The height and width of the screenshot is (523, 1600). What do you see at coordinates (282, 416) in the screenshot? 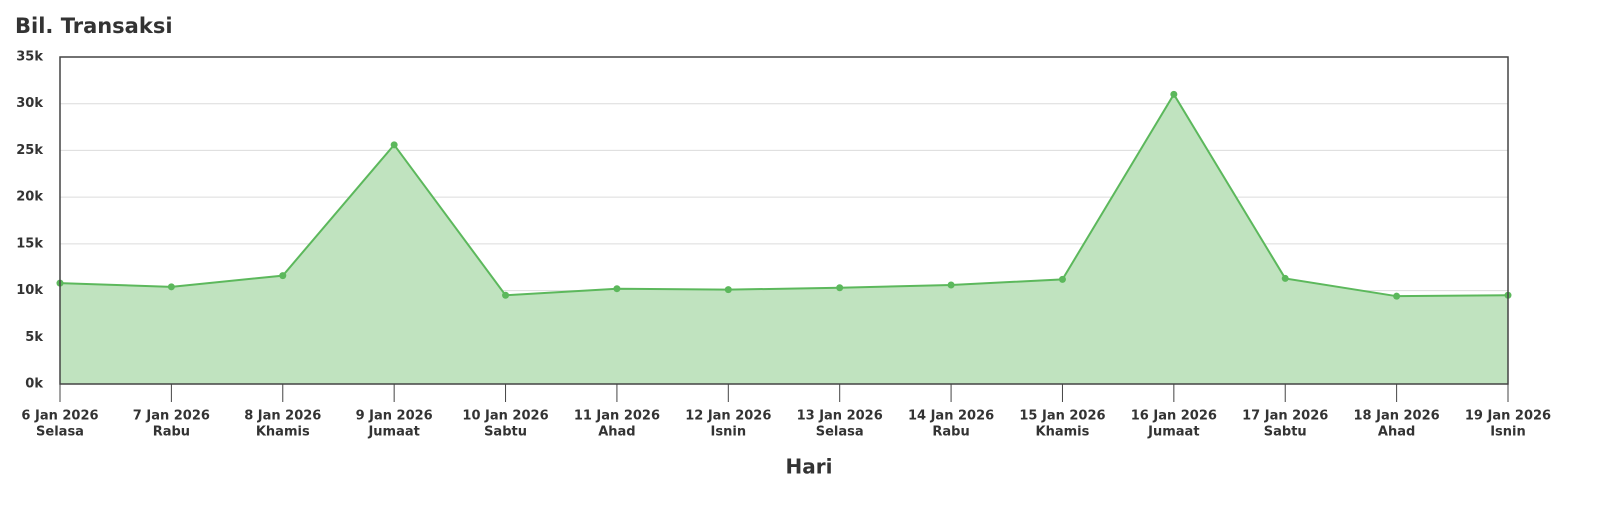
I see `x-tick-label: 8 Jan 2026` at bounding box center [282, 416].